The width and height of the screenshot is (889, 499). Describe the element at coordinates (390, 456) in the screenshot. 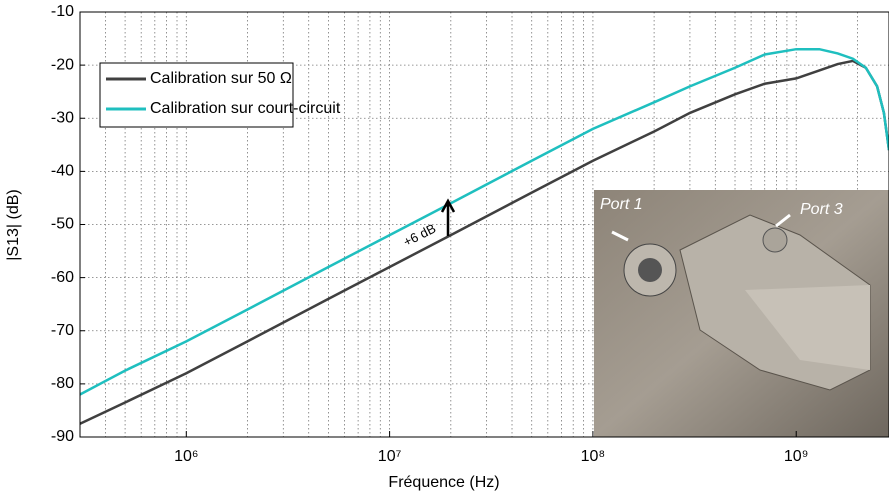

I see `x-tick-label: 10⁷` at that location.